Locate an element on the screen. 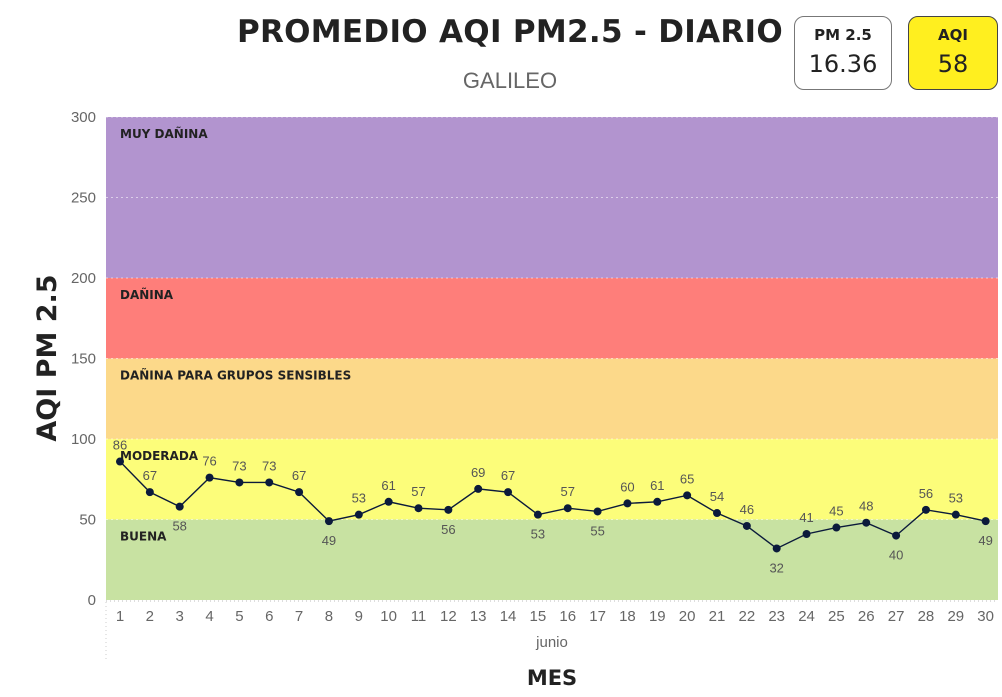 This screenshot has width=1002, height=697. y-tick-label: 250 is located at coordinates (83, 198).